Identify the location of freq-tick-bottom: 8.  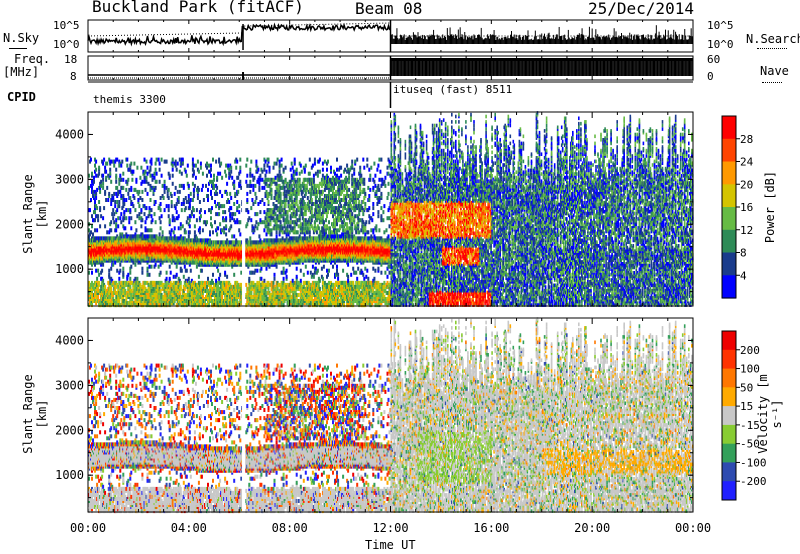
(73, 76).